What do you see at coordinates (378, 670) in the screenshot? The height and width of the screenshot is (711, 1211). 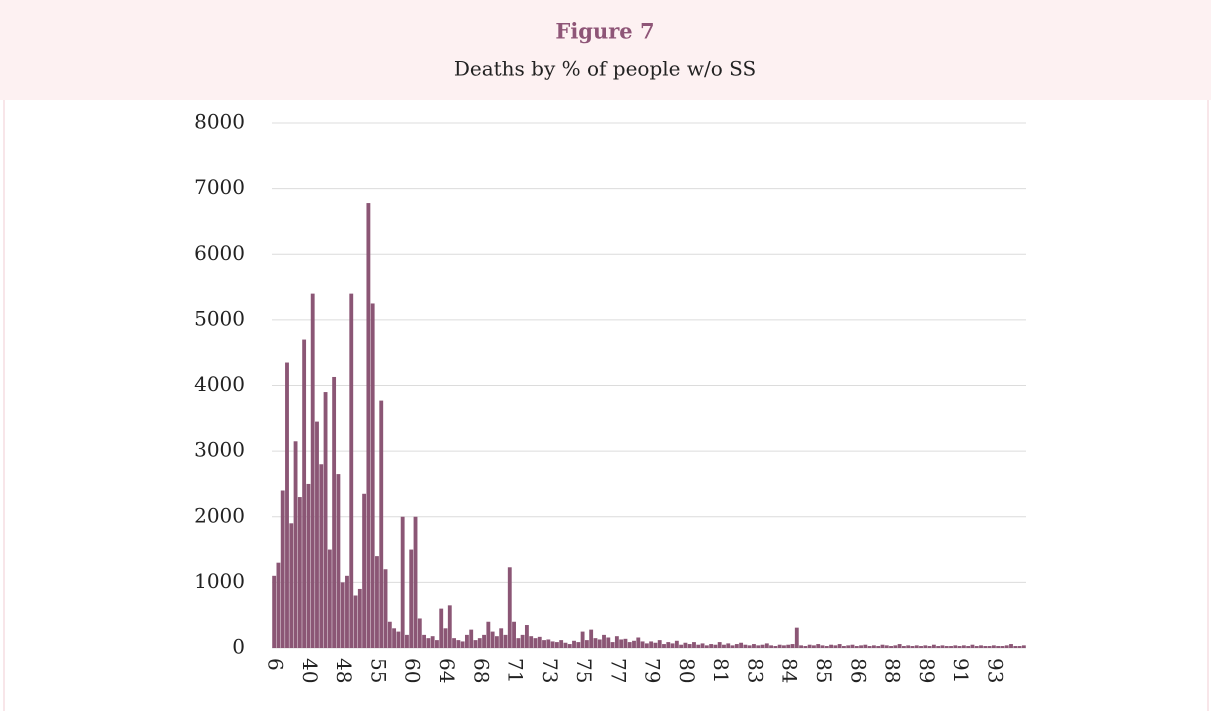 I see `x-tick-label: 55` at bounding box center [378, 670].